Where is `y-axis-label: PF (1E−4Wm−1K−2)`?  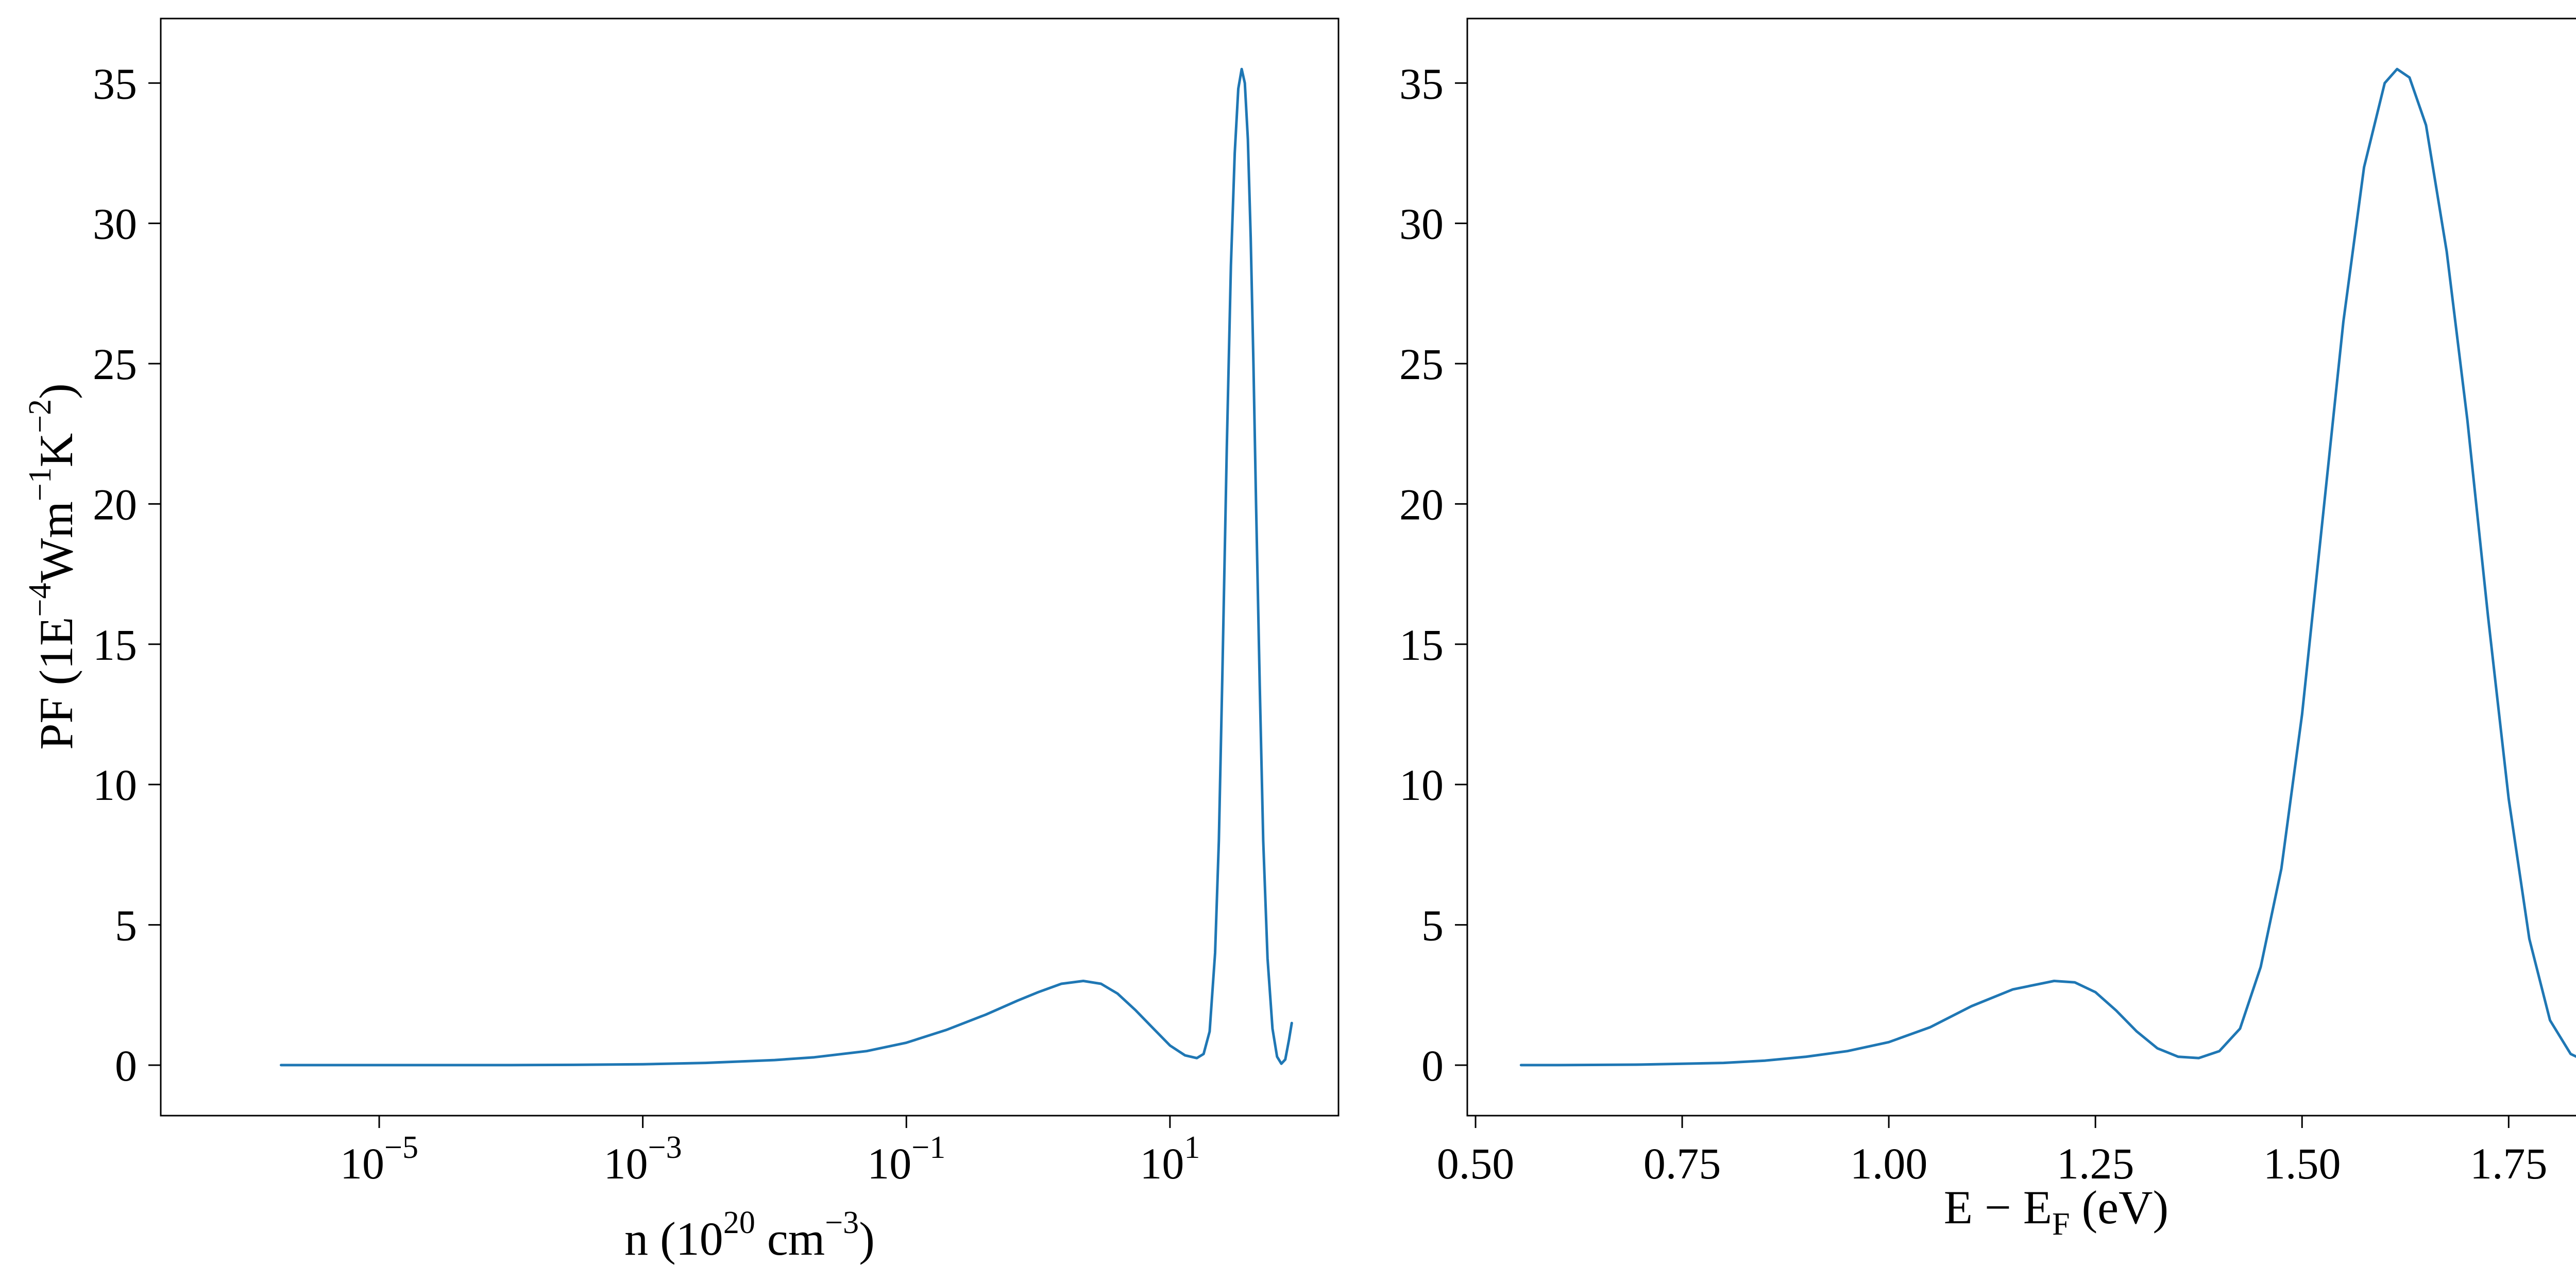
y-axis-label: PF (1E−4Wm−1K−2) is located at coordinates (52, 566).